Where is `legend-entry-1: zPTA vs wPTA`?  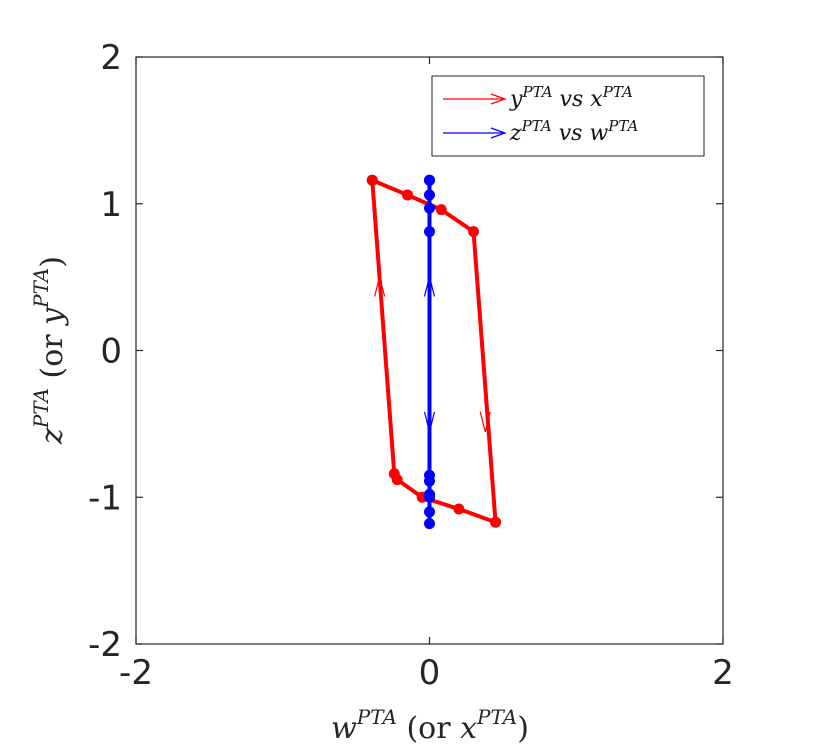
legend-entry-1: zPTA vs wPTA is located at coordinates (541, 131).